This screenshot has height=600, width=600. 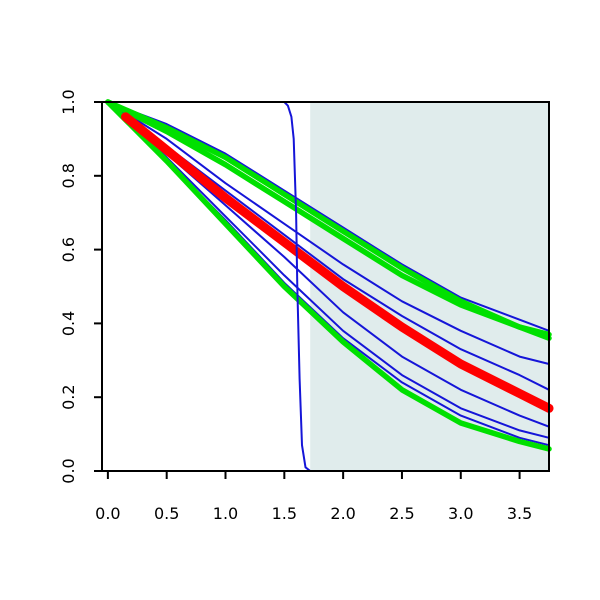 What do you see at coordinates (519, 513) in the screenshot?
I see `x-tick-label: 3.5` at bounding box center [519, 513].